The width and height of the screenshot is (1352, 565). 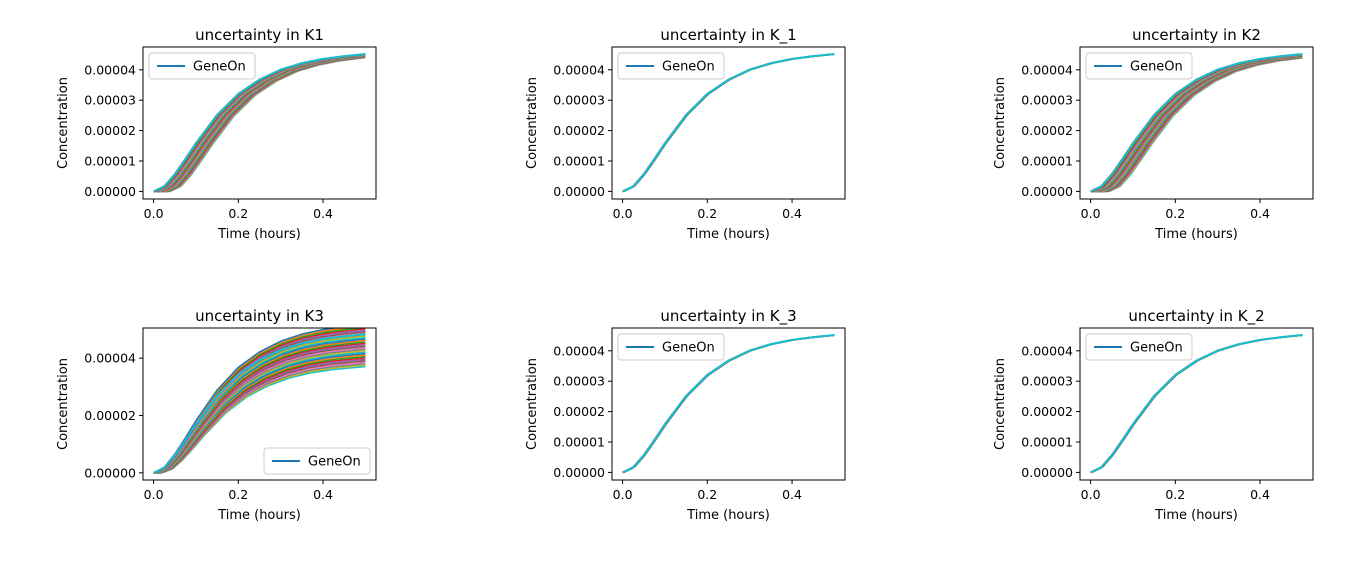 I want to click on chart-title: uncertainty in K_1, so click(x=728, y=35).